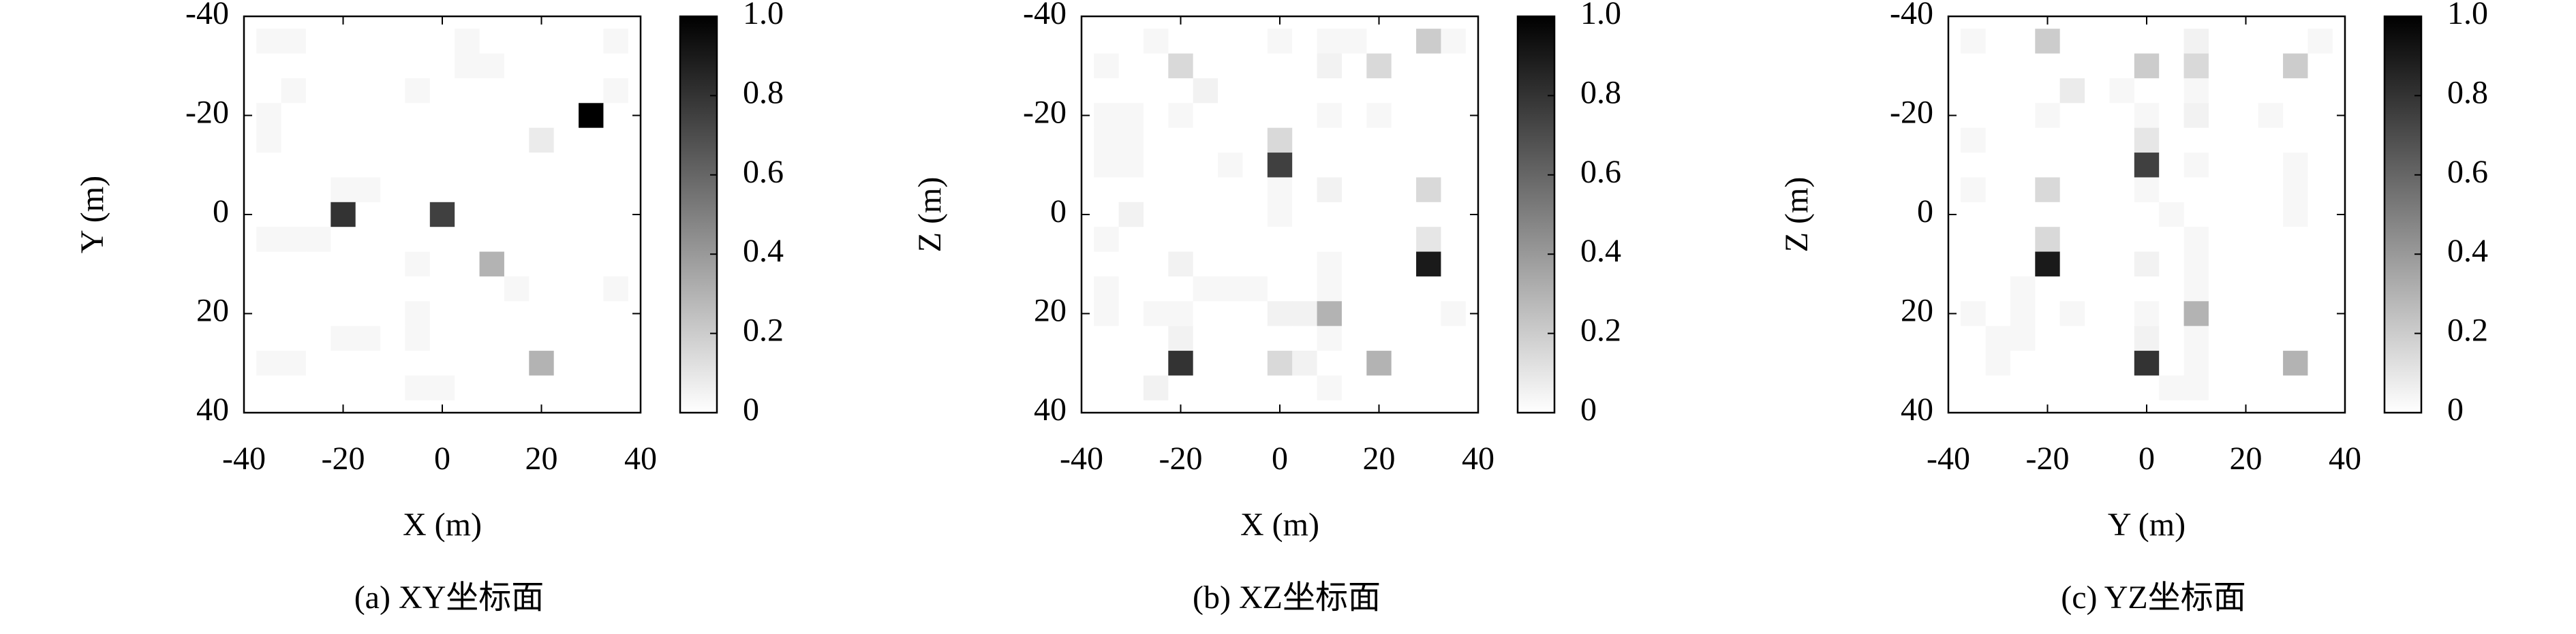 The height and width of the screenshot is (634, 2576). What do you see at coordinates (1601, 15) in the screenshot?
I see `colorbar-tick-label: 1.0` at bounding box center [1601, 15].